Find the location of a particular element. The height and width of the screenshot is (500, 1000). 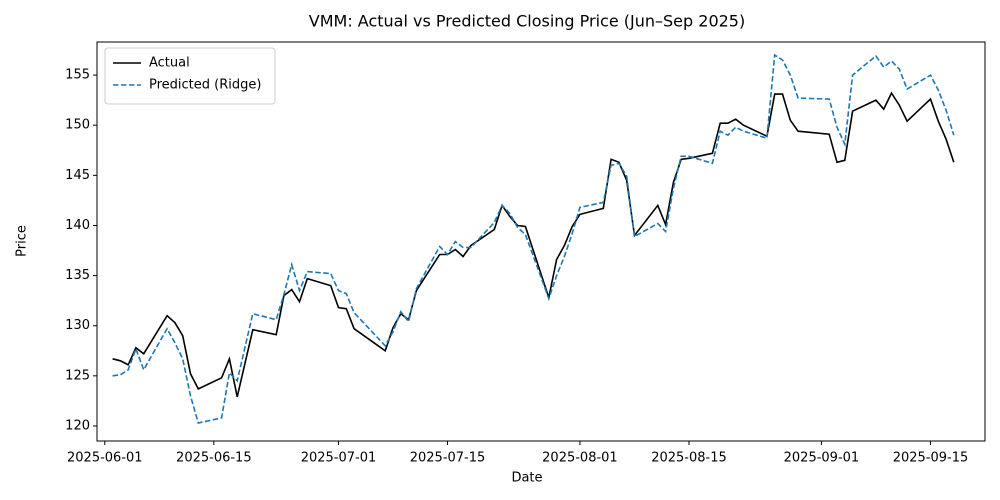

legend-box is located at coordinates (190, 76).